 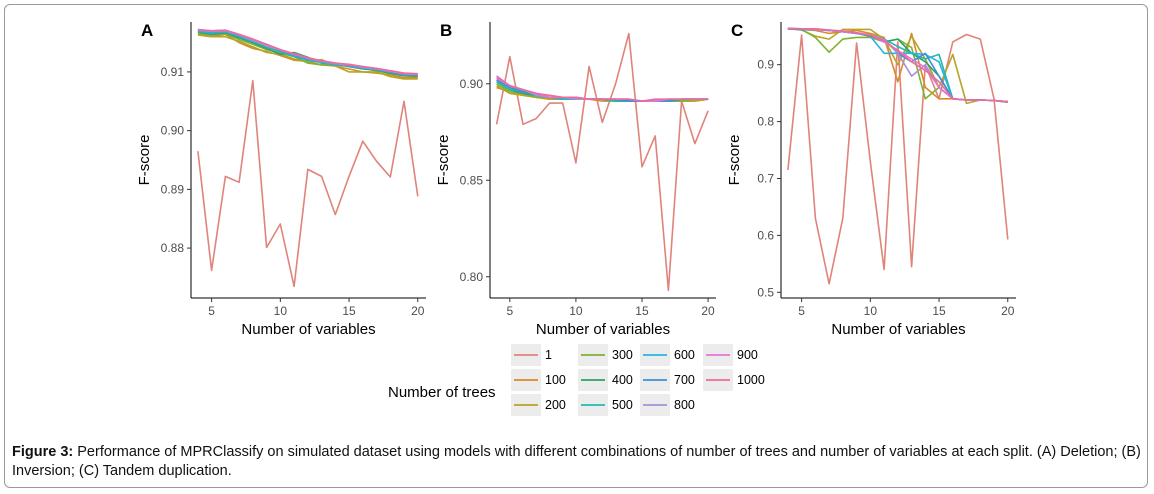 What do you see at coordinates (555, 380) in the screenshot?
I see `legend-label: 100` at bounding box center [555, 380].